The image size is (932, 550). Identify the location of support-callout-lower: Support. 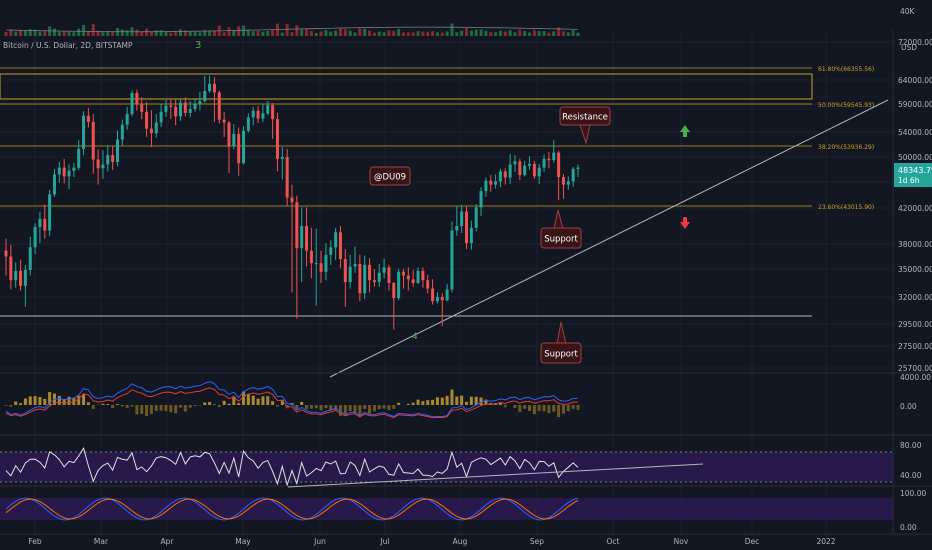
(561, 342).